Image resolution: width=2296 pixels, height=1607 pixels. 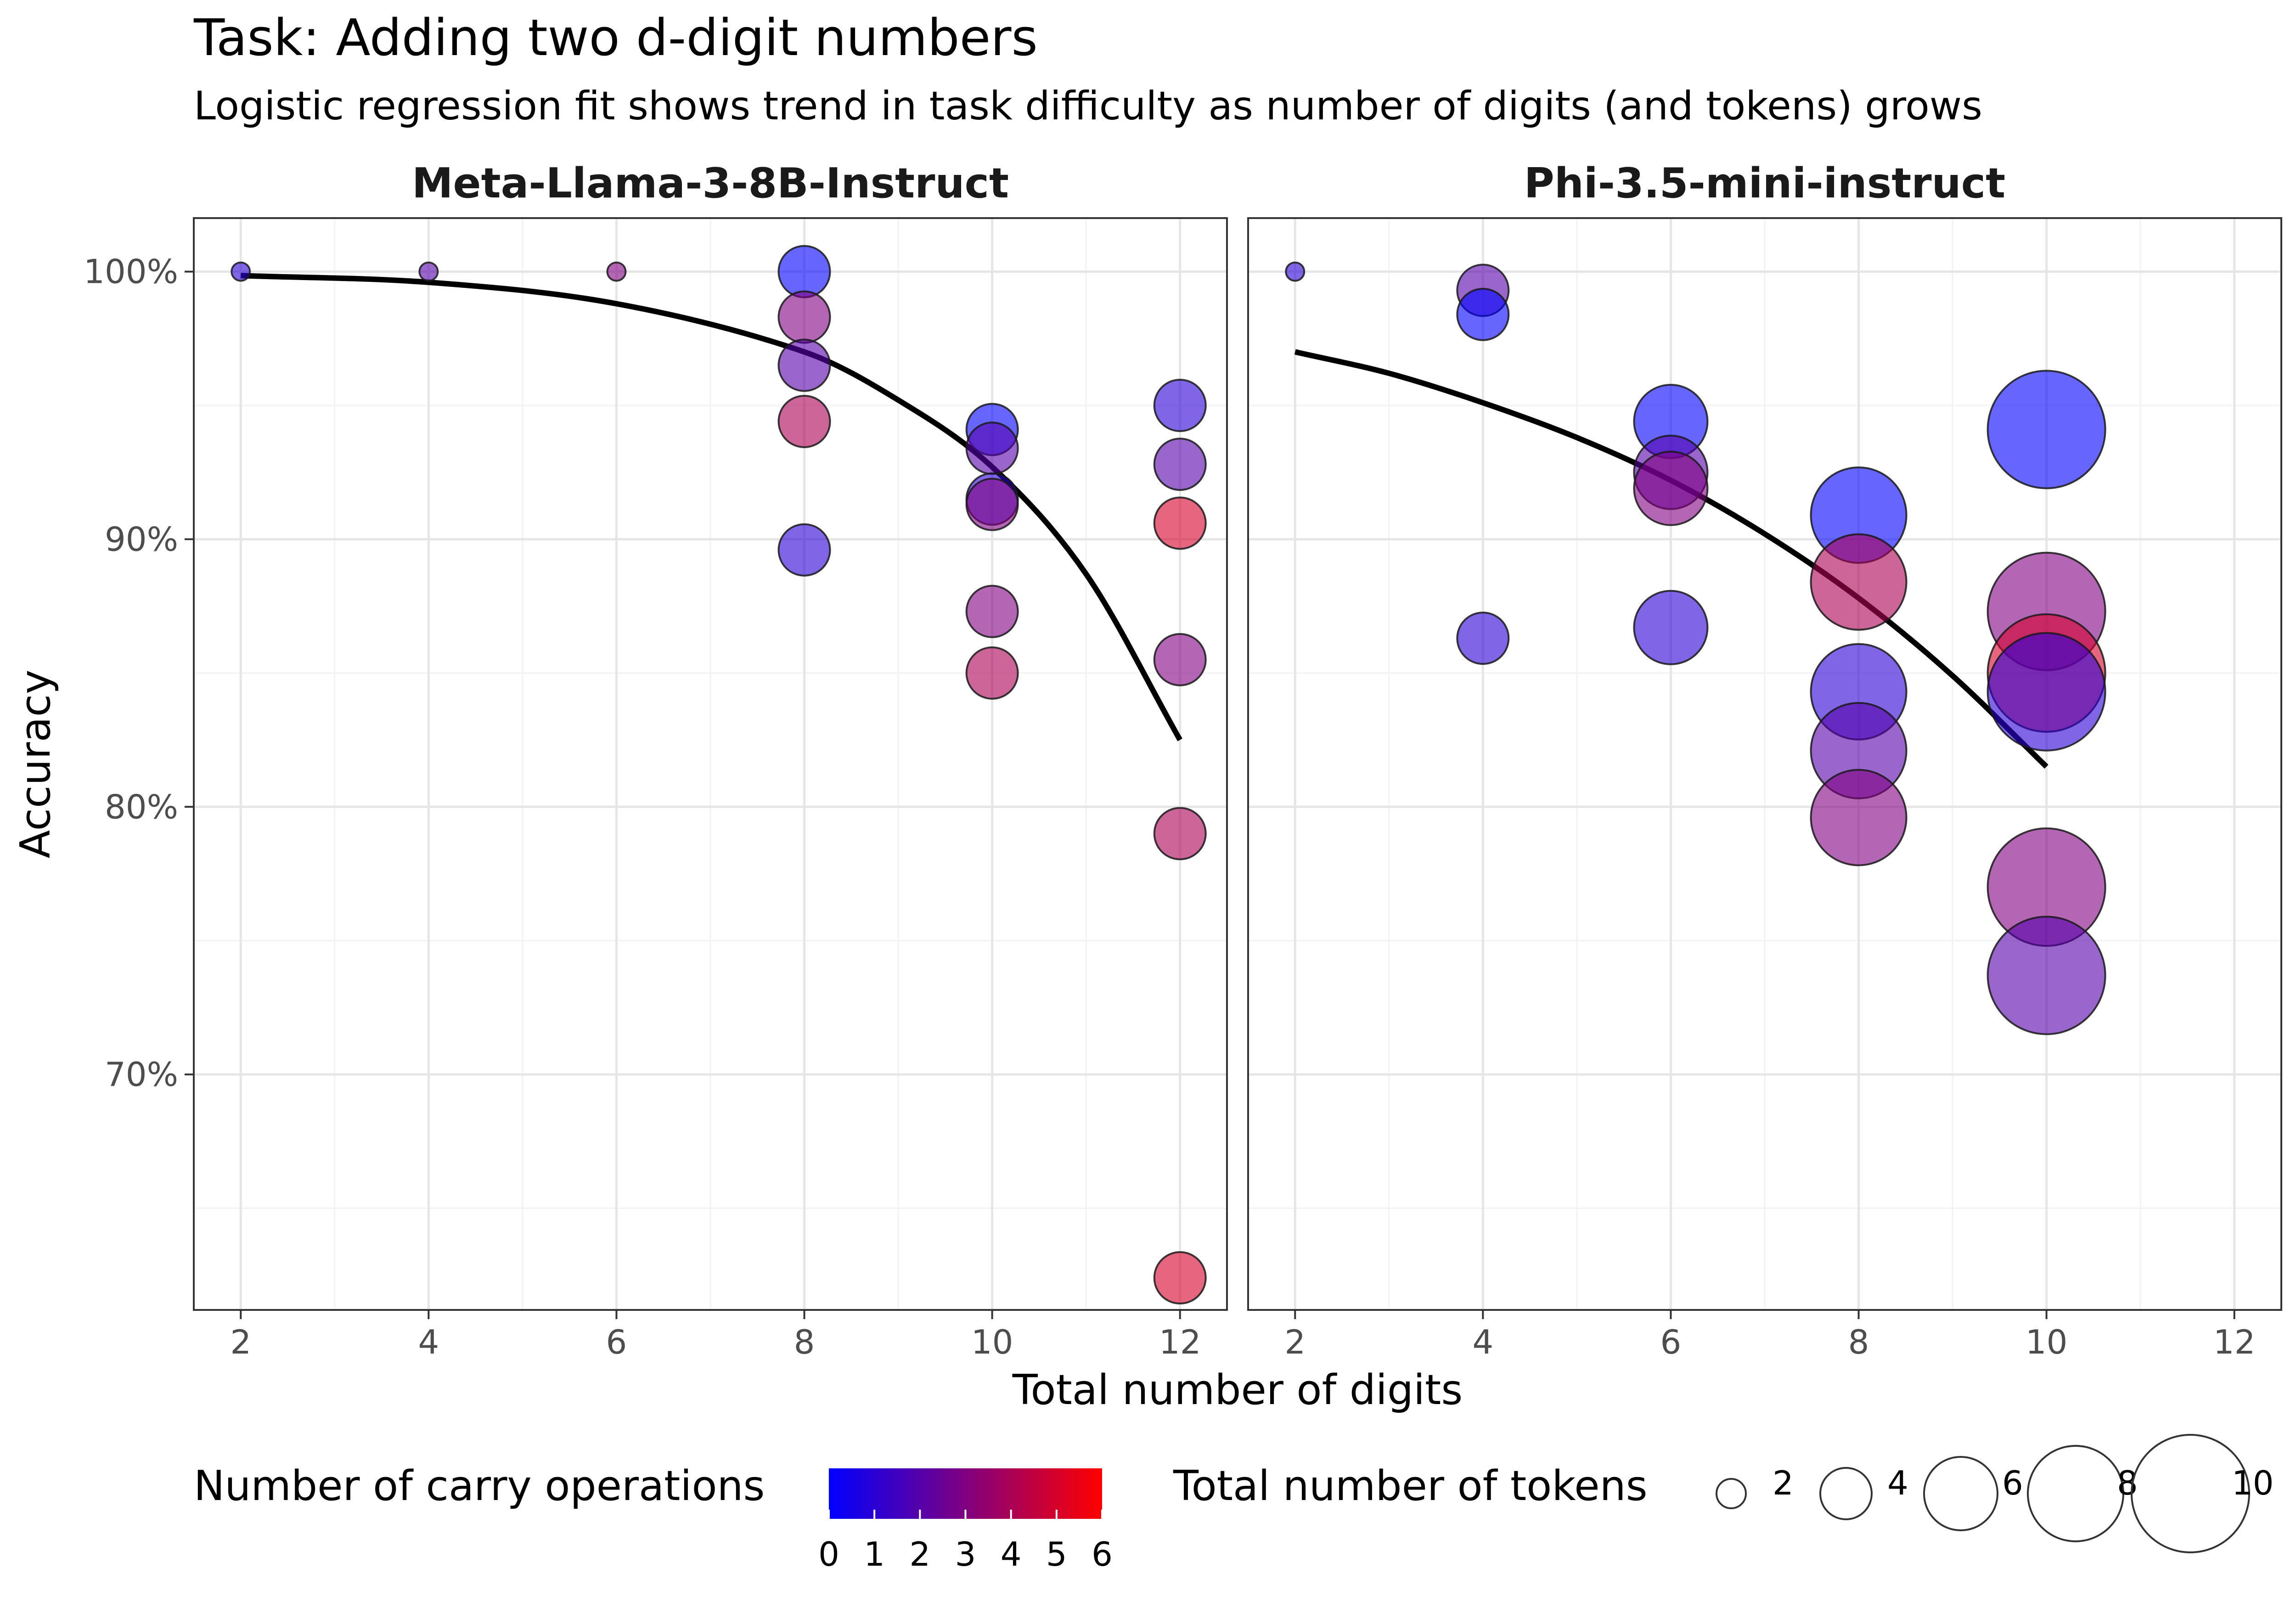 What do you see at coordinates (131, 272) in the screenshot?
I see `y-tick-label: 100%` at bounding box center [131, 272].